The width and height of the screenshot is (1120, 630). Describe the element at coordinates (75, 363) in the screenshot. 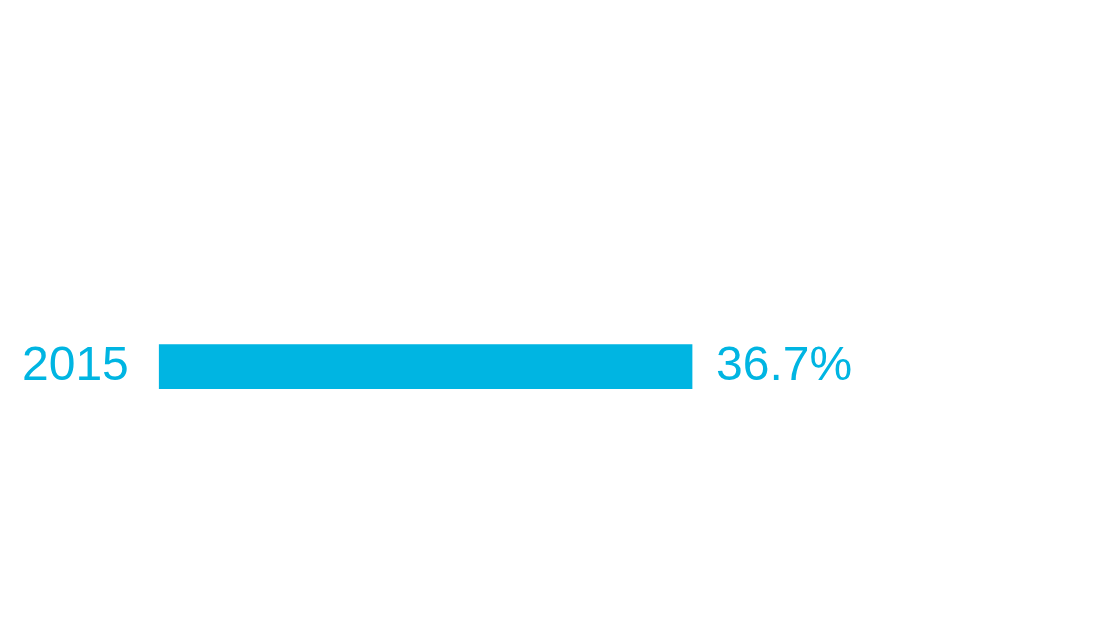

I see `y-tick-label: 2015` at that location.